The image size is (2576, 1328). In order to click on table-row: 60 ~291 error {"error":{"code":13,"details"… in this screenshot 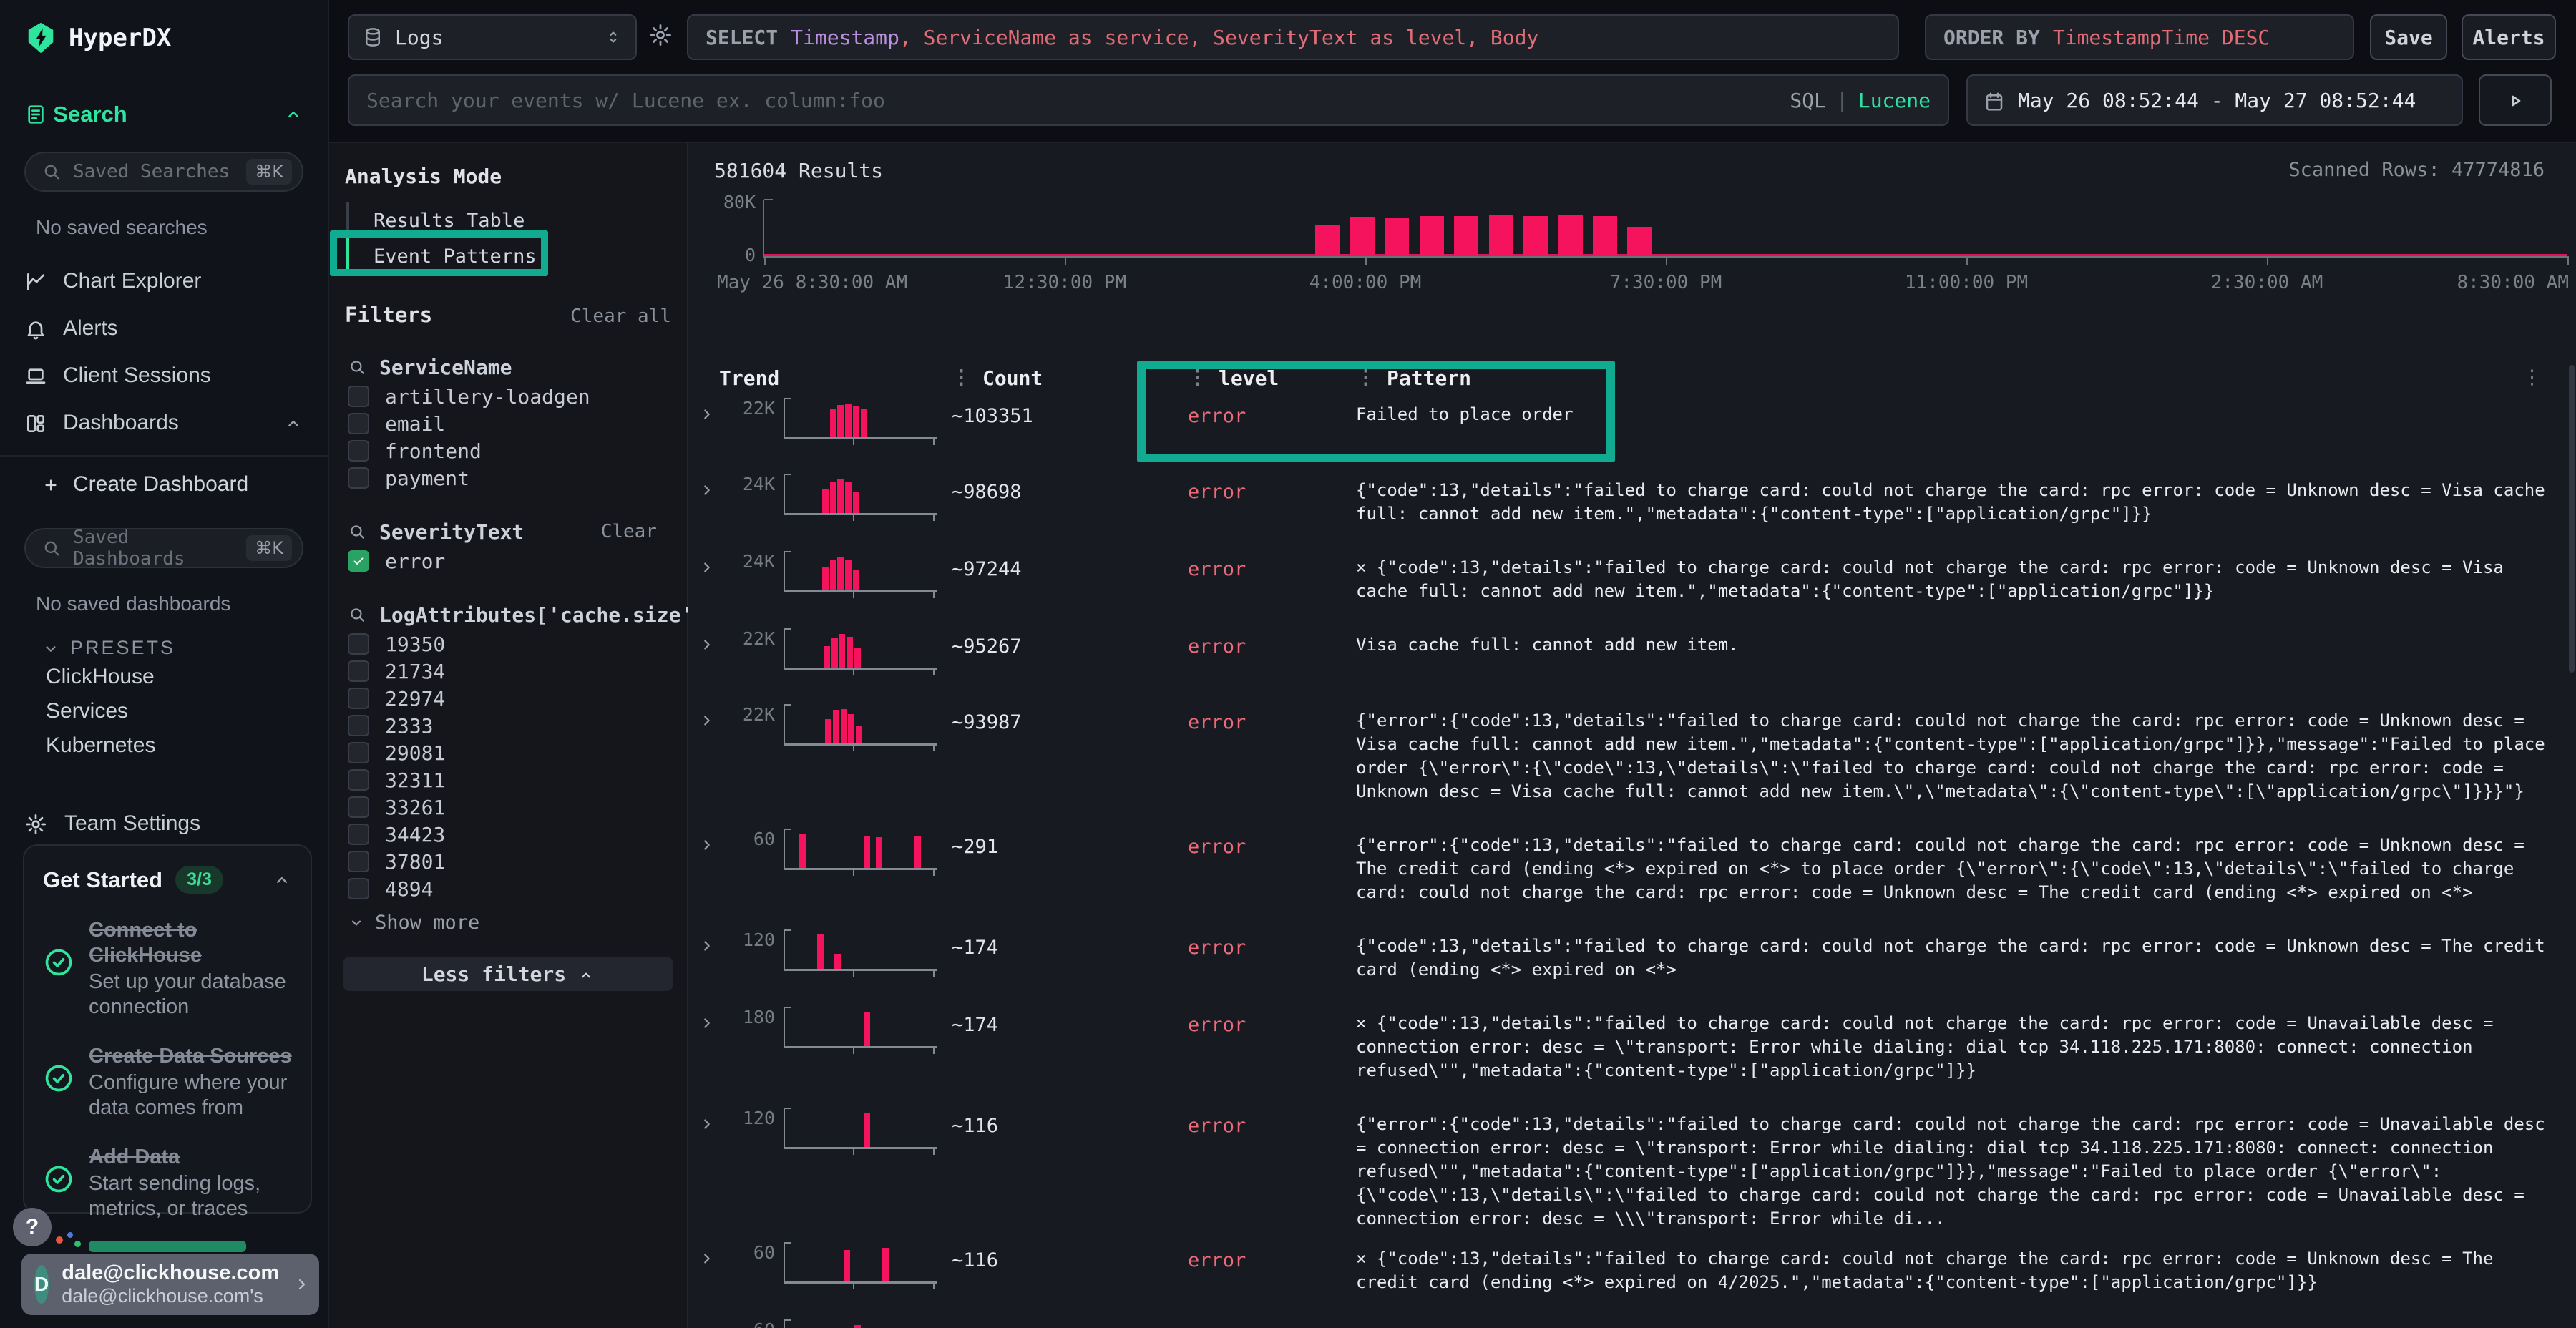, I will do `click(1627, 871)`.